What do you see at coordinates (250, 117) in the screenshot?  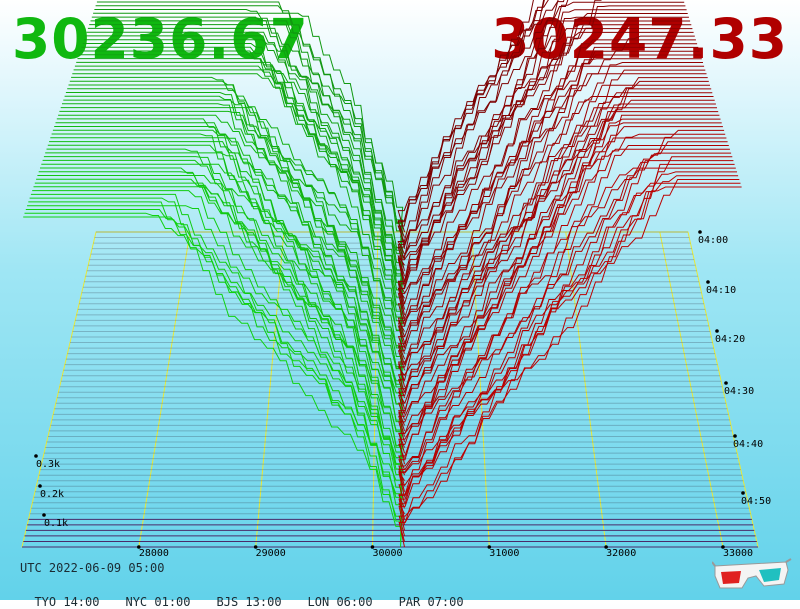 I see `bid-depth-line` at bounding box center [250, 117].